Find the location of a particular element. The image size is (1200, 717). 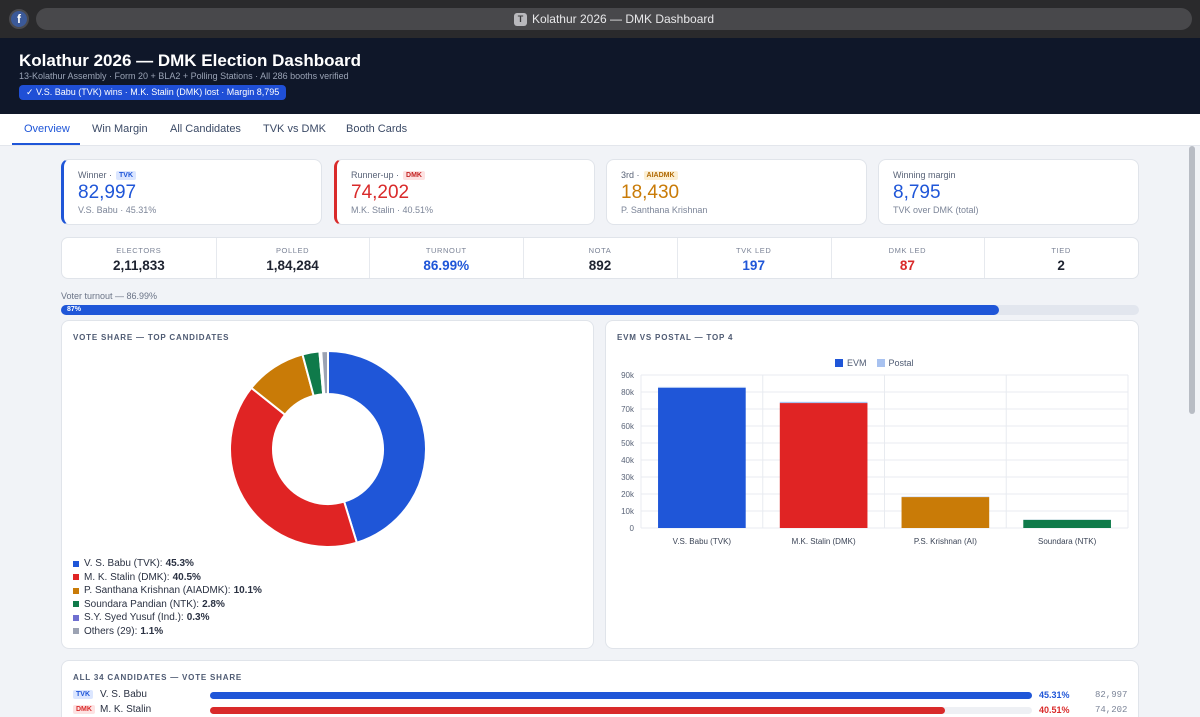

legend-value: 40.5% is located at coordinates (186, 577).